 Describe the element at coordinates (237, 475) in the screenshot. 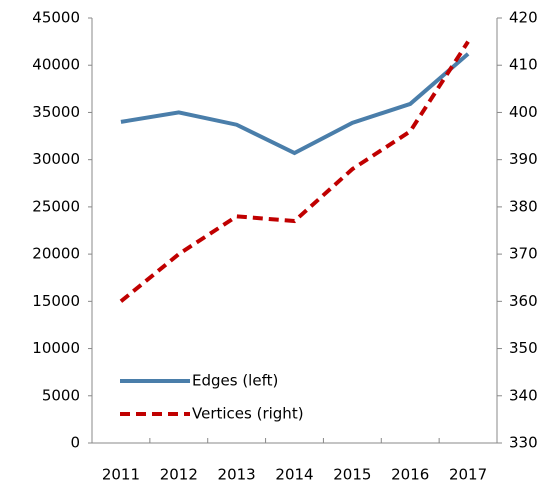

I see `x-tick-label: 2013` at that location.